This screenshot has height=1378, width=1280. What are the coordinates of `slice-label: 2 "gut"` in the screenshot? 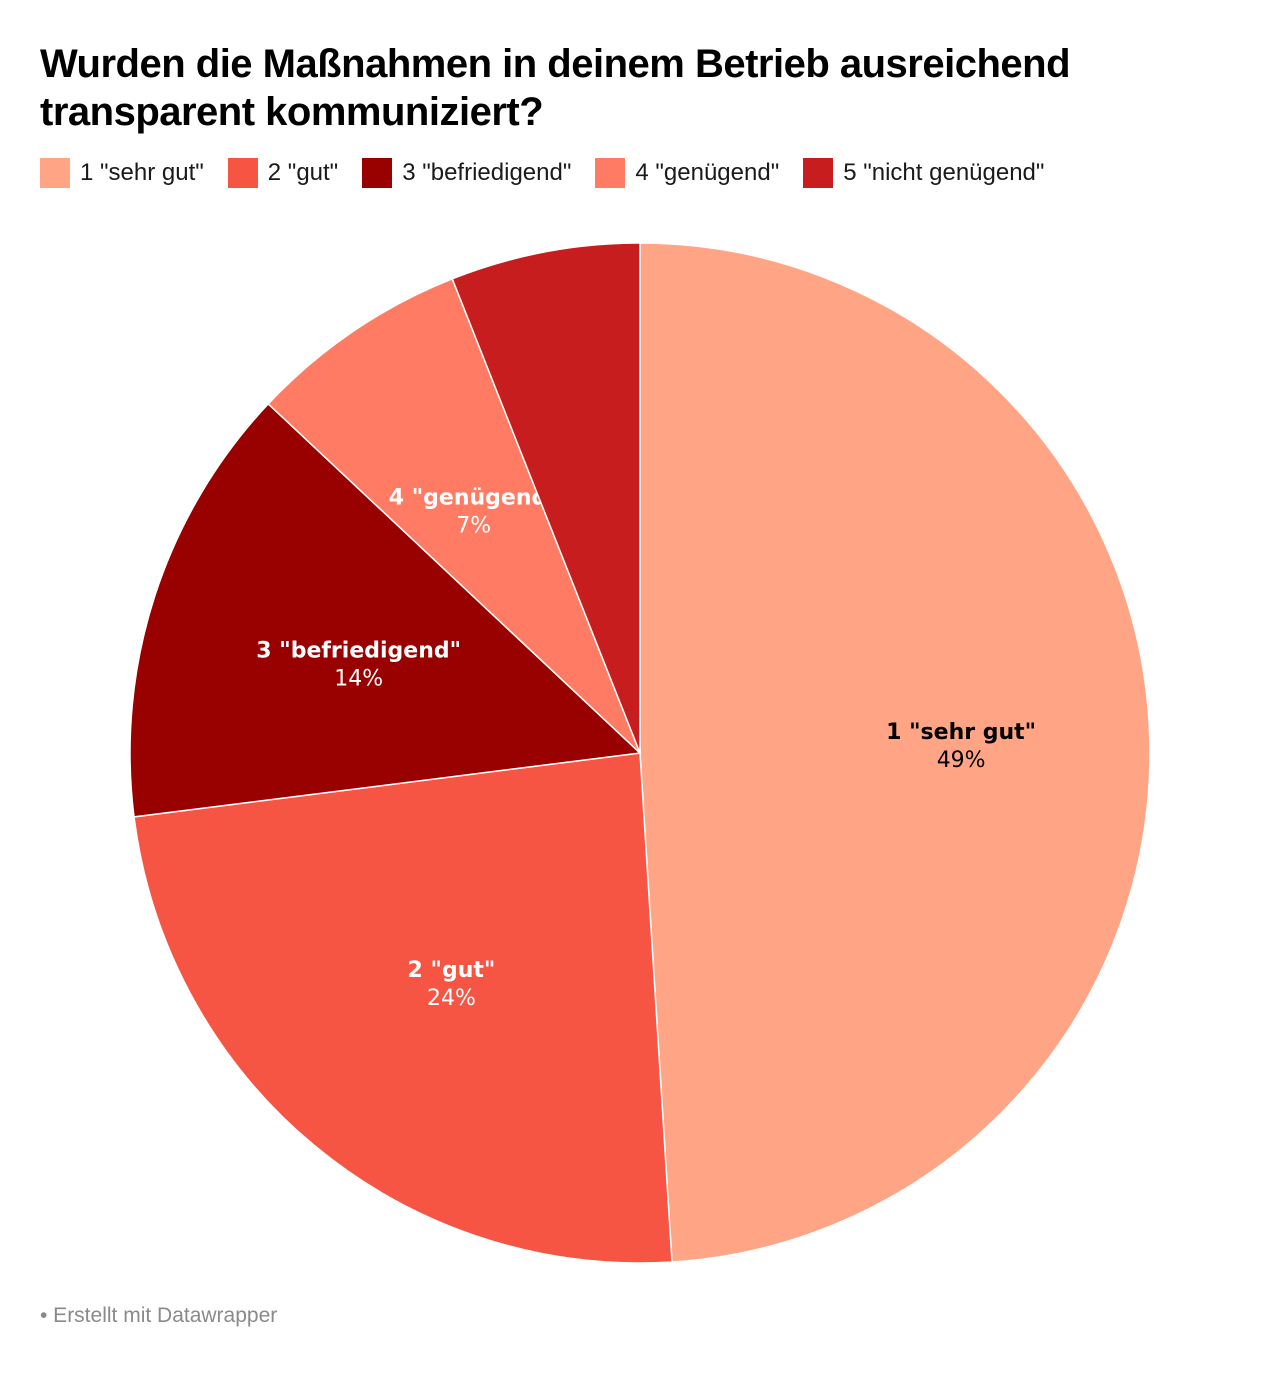 It's located at (452, 970).